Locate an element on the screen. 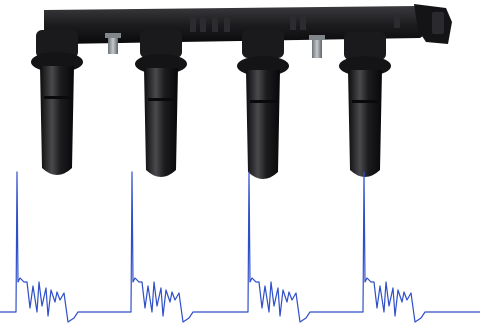 This screenshot has width=480, height=334. mounting-stud-right is located at coordinates (317, 46).